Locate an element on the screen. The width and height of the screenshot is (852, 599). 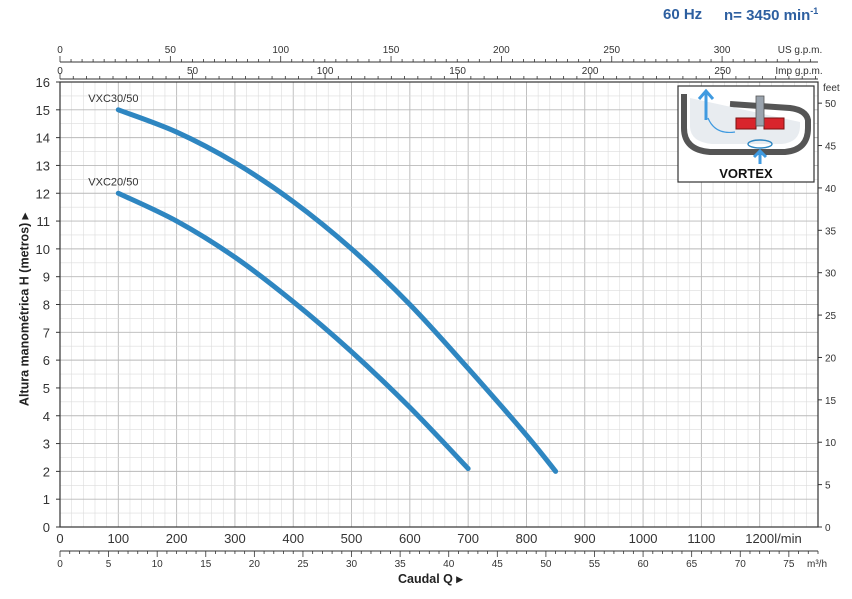
usgpm-tick-label: 250 is located at coordinates (611, 50).